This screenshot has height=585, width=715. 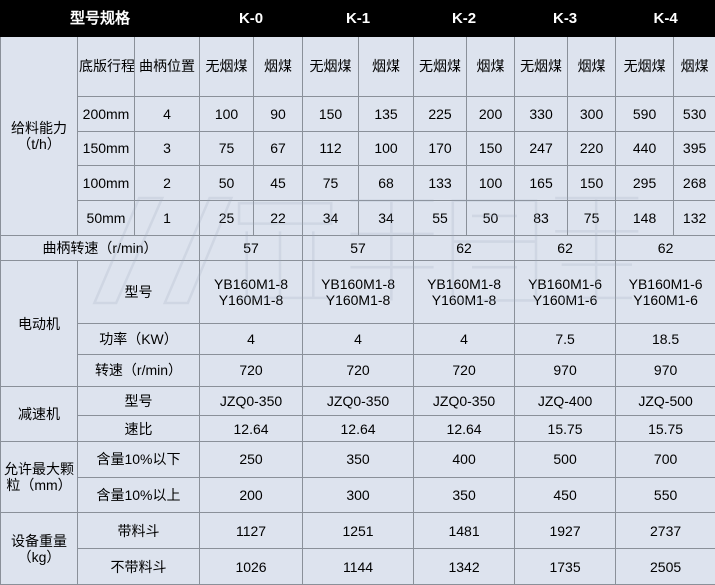 I want to click on header-model-k1: K-1, so click(x=358, y=18).